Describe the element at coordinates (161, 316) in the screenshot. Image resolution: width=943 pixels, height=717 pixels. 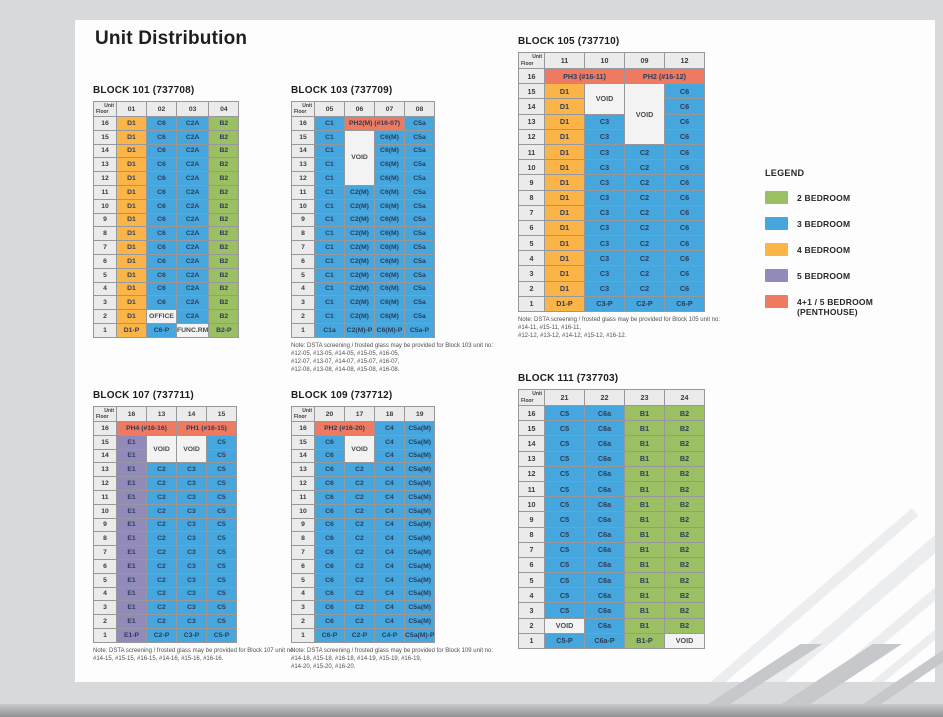
I see `facility-cell: OFFICE` at that location.